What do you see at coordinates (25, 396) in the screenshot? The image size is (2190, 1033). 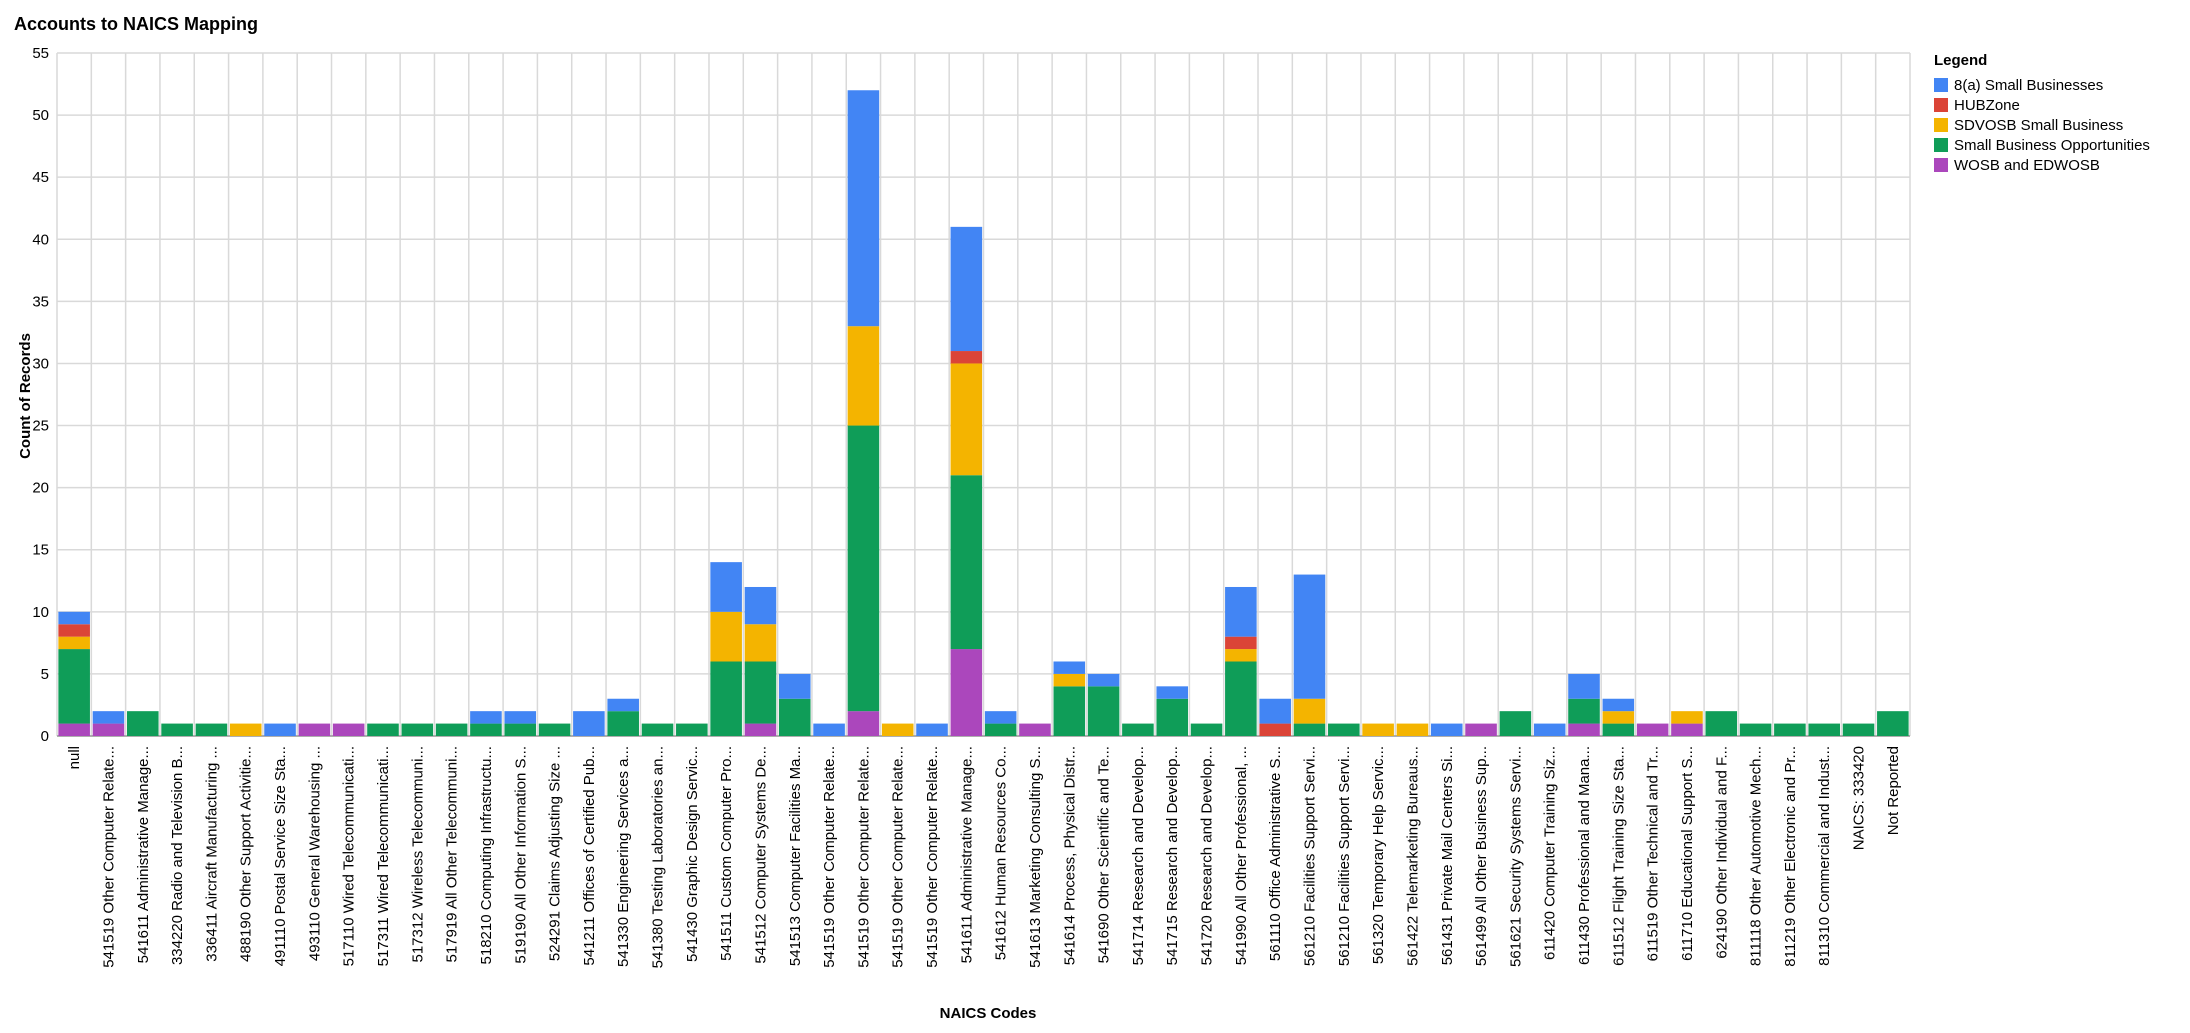 I see `y-axis-title: Count of Records` at bounding box center [25, 396].